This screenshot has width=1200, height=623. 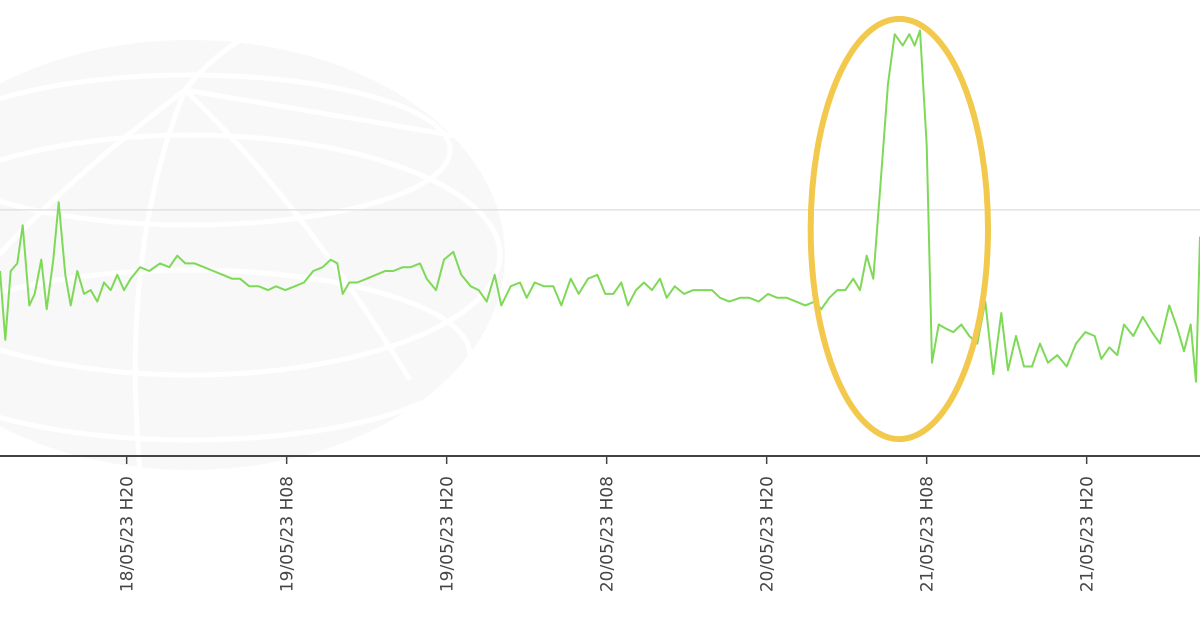 I want to click on x-tick-label: 19/05/23 H08, so click(x=288, y=534).